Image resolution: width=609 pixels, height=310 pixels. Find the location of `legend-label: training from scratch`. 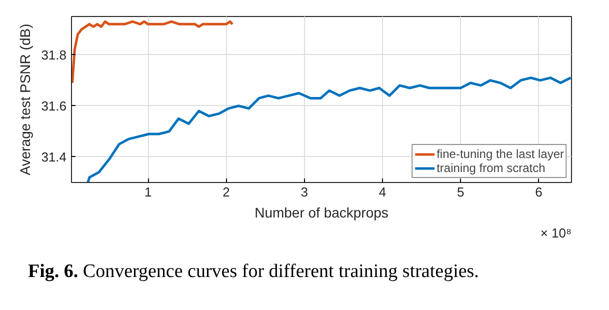

legend-label: training from scratch is located at coordinates (491, 168).